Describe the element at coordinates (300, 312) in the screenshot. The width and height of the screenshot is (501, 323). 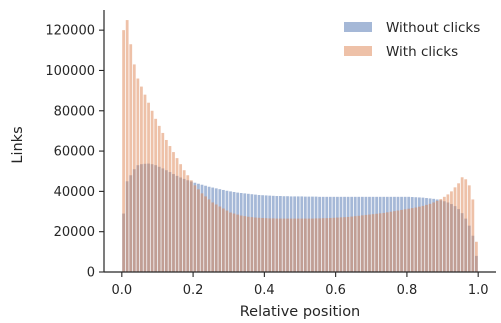
I see `x-axis-label: Relative position` at that location.